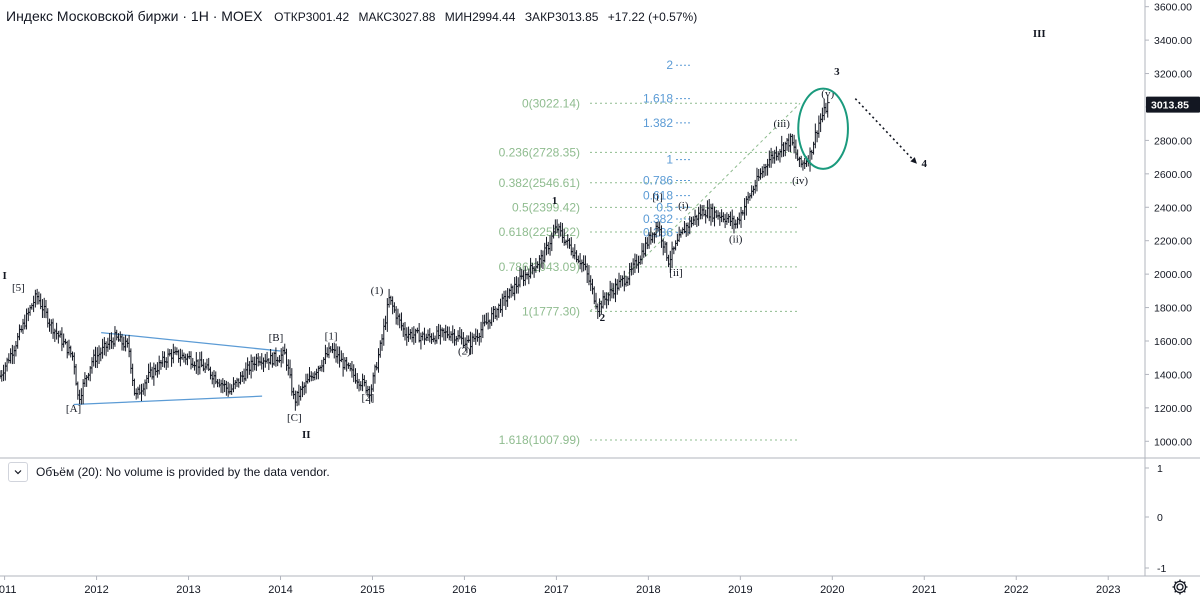  Describe the element at coordinates (1173, 41) in the screenshot. I see `y-tick-label: 3400.00` at that location.